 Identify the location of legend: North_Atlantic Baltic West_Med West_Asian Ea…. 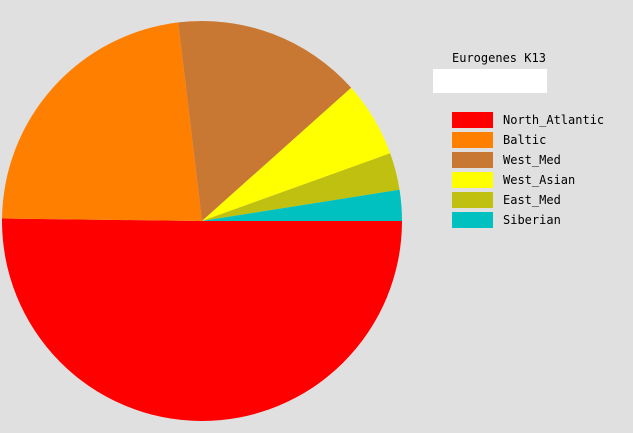
(528, 170).